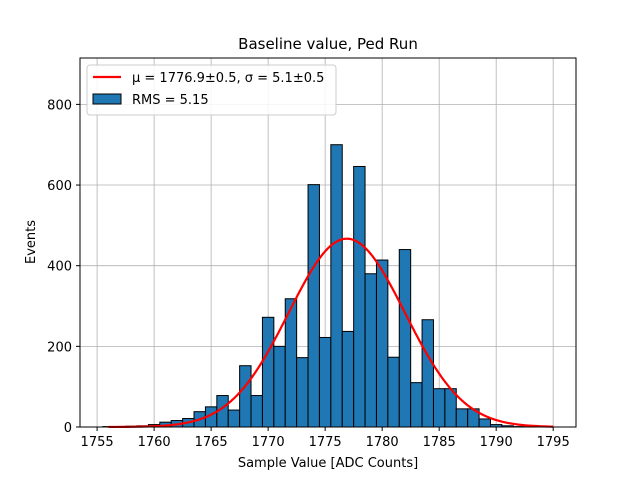  Describe the element at coordinates (59, 267) in the screenshot. I see `y-tick-label: 400` at that location.